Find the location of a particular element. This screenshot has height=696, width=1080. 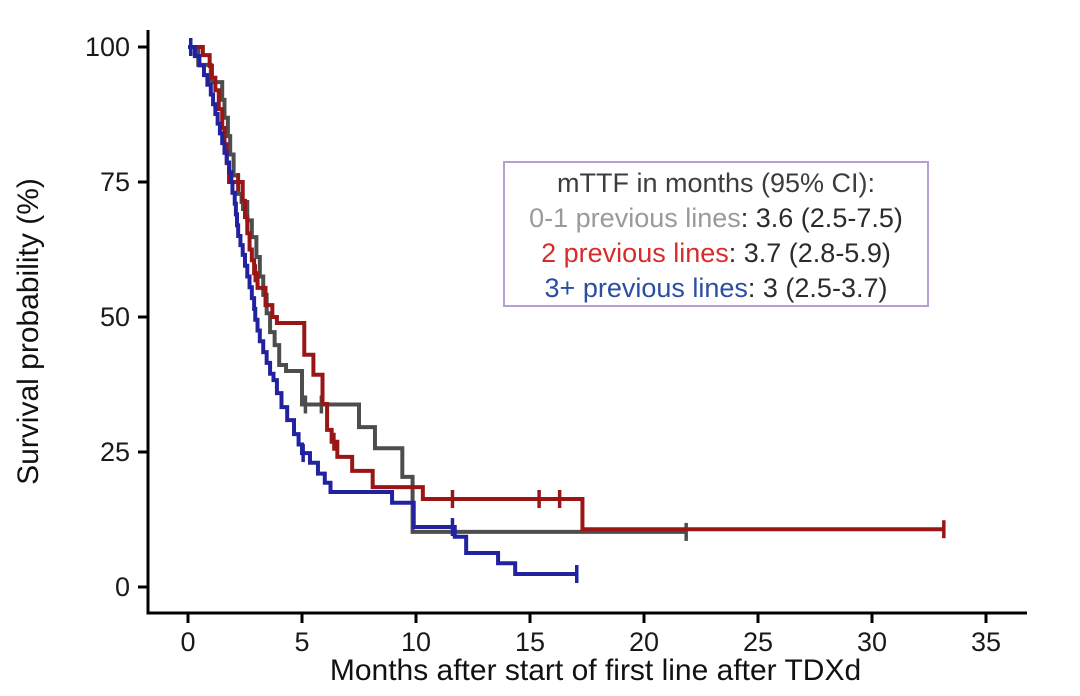

legend-value-3plus-previous-lines: : 3 (2.5-3.7) is located at coordinates (817, 288).